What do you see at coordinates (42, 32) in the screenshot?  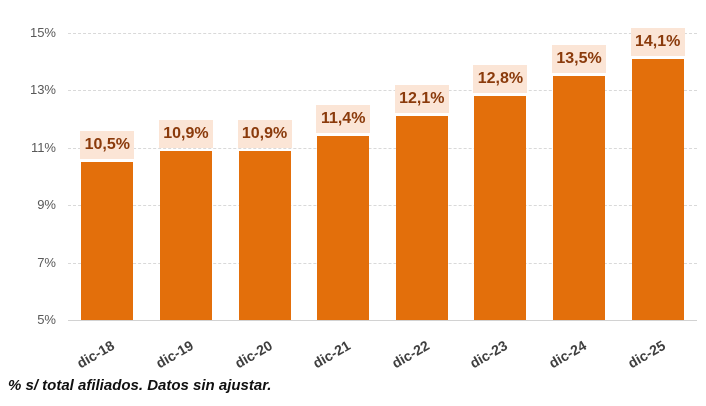 I see `y-axis-tick-label: 15%` at bounding box center [42, 32].